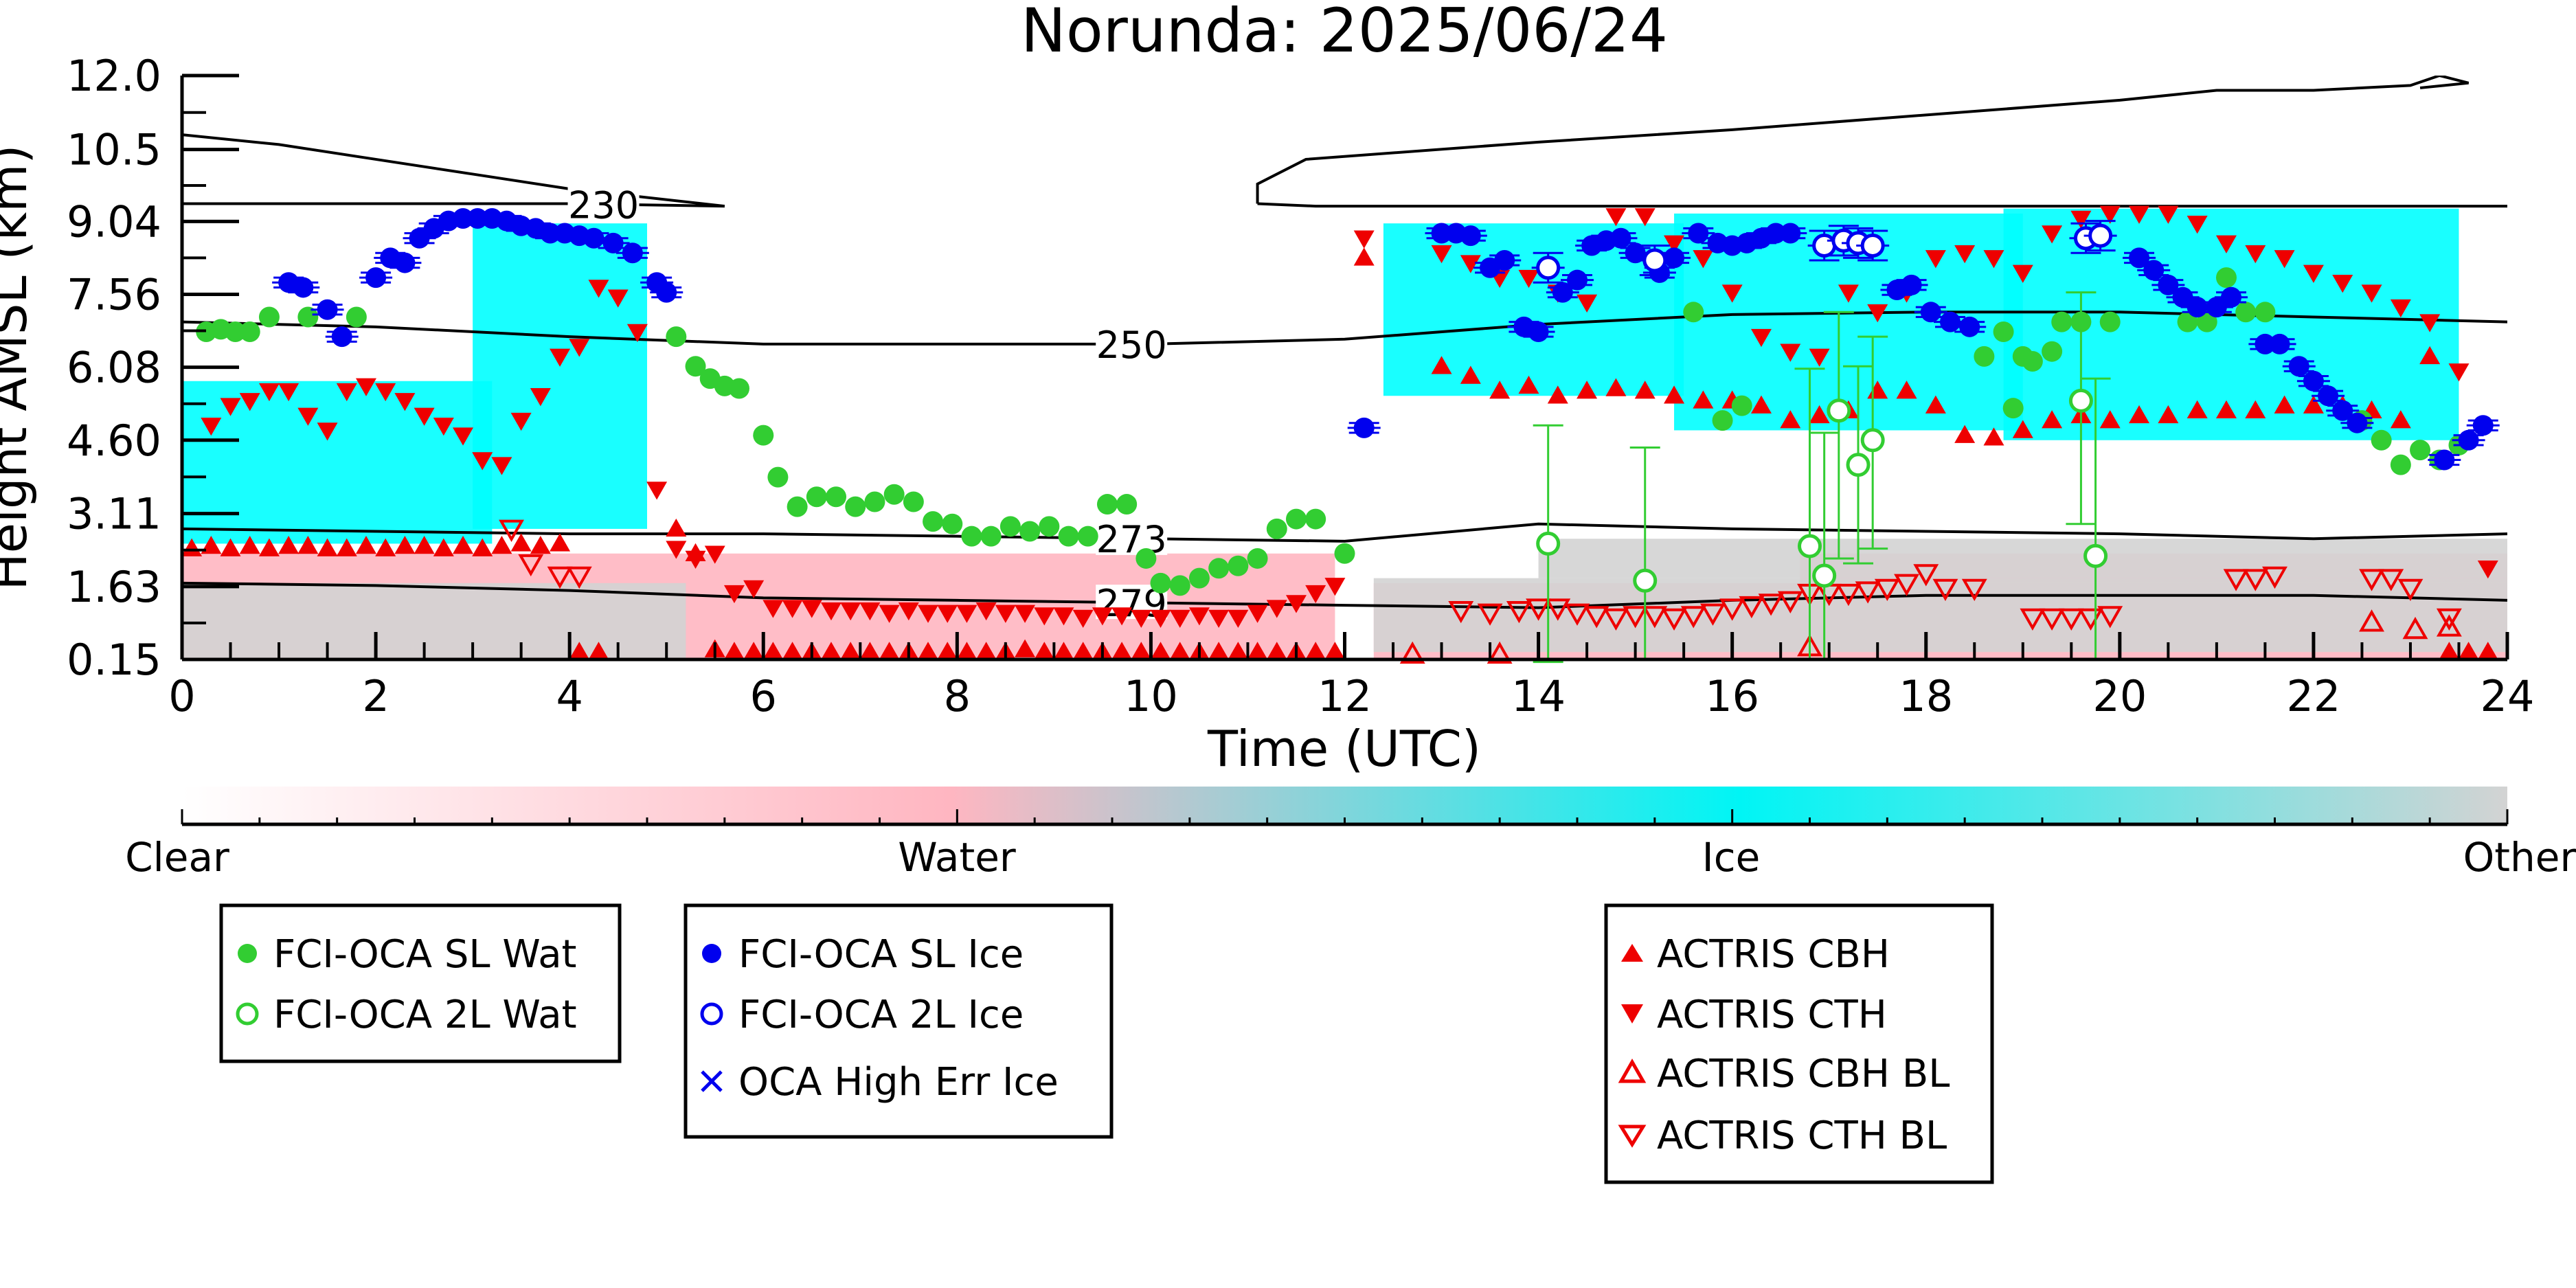 This screenshot has width=2576, height=1288. What do you see at coordinates (114, 514) in the screenshot?
I see `y-tick-label-3.11: 3.11` at bounding box center [114, 514].